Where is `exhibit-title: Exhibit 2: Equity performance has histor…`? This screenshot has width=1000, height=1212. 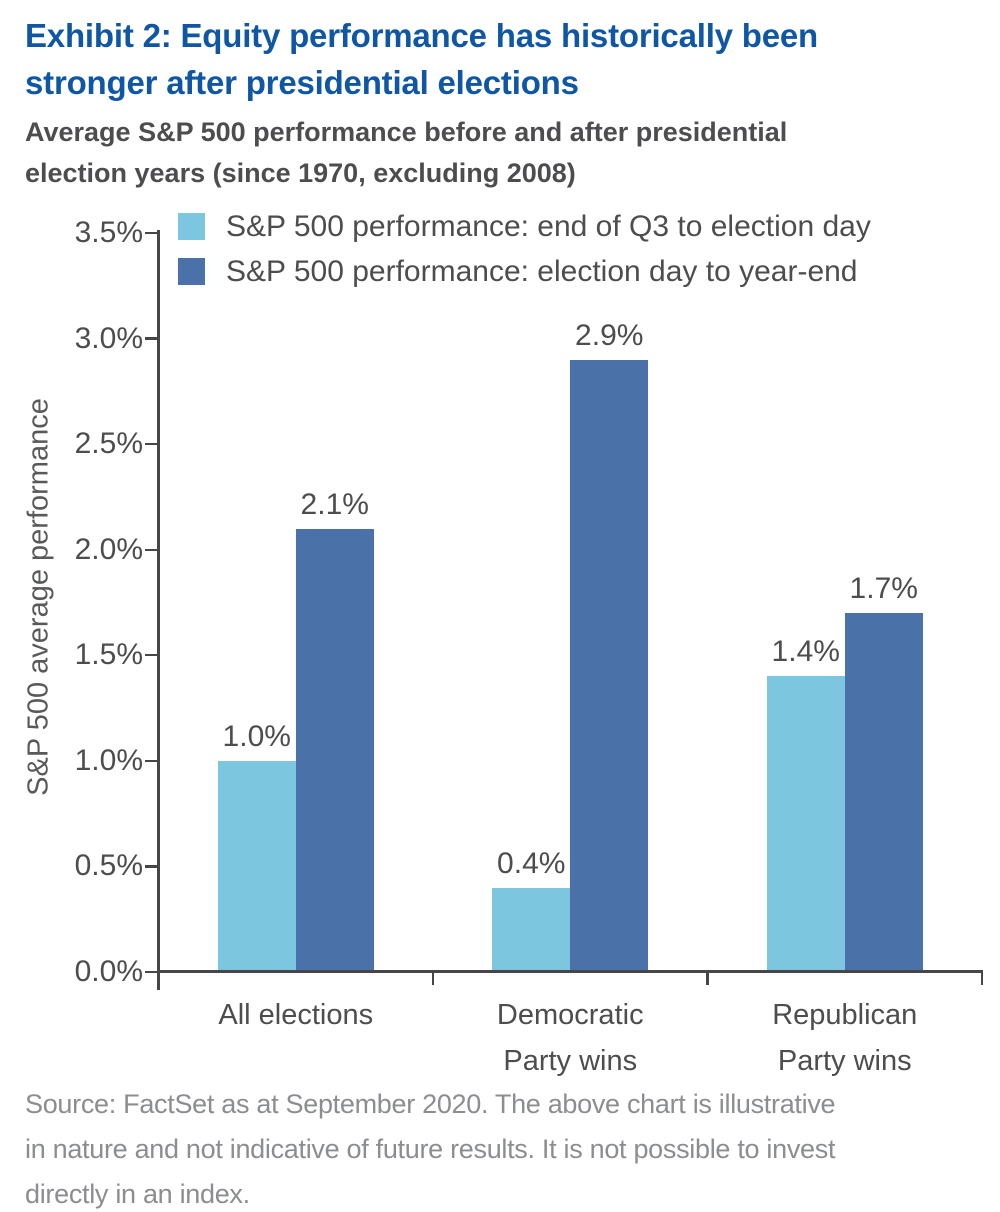
exhibit-title: Exhibit 2: Equity performance has histor… is located at coordinates (422, 59).